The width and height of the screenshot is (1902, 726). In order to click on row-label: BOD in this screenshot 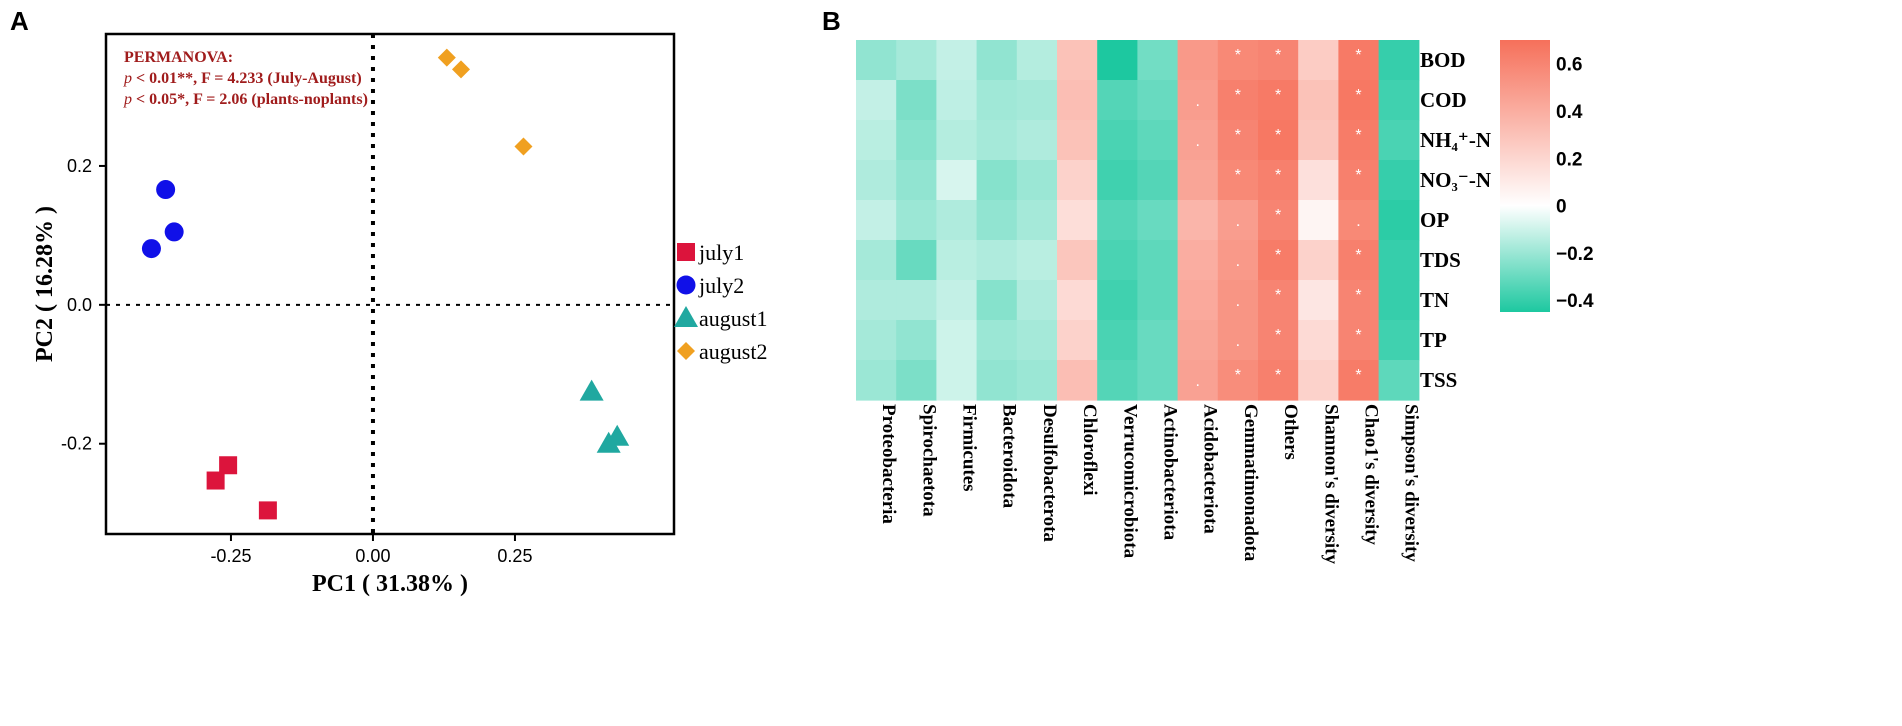, I will do `click(1443, 60)`.